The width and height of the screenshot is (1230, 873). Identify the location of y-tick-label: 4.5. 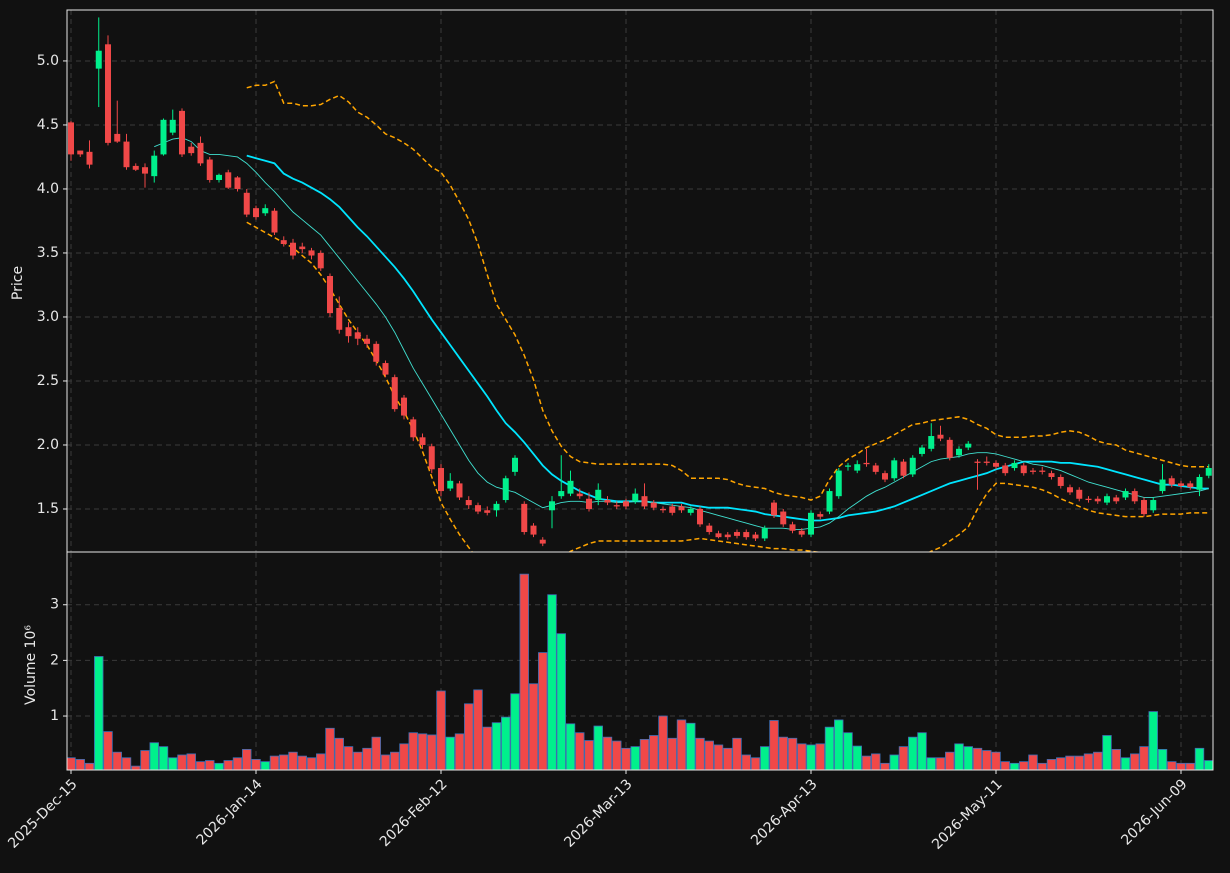
(48, 125).